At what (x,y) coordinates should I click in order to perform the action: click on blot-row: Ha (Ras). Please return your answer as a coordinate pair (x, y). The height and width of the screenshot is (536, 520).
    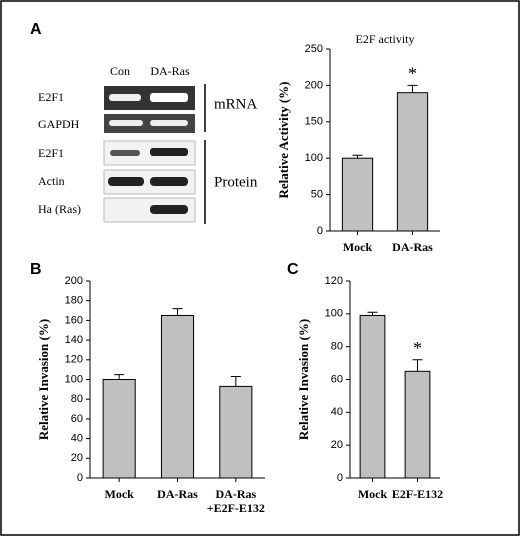
    Looking at the image, I should click on (59, 209).